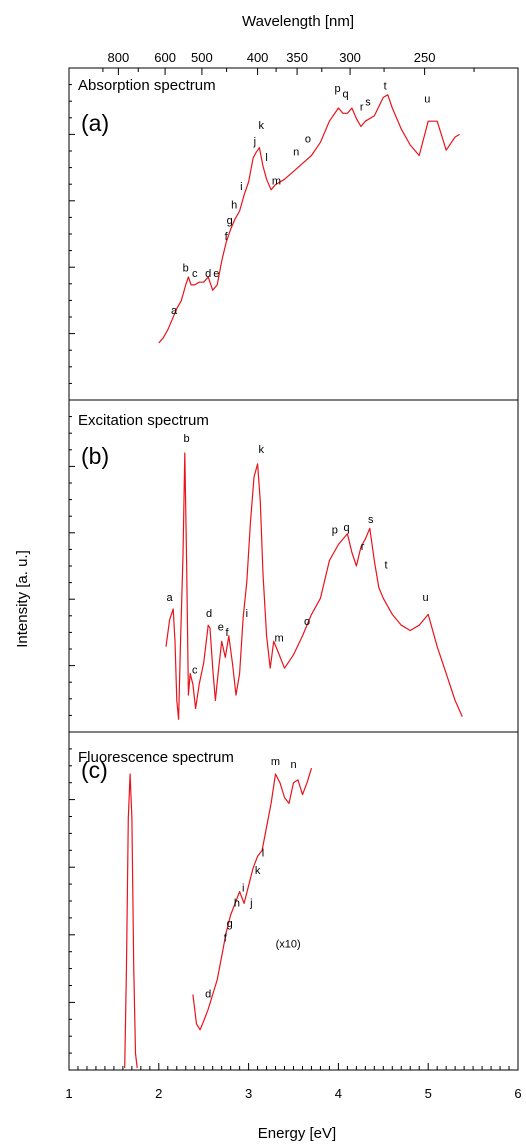 The image size is (526, 1144). Describe the element at coordinates (288, 945) in the screenshot. I see `peak-label: (x10)` at that location.